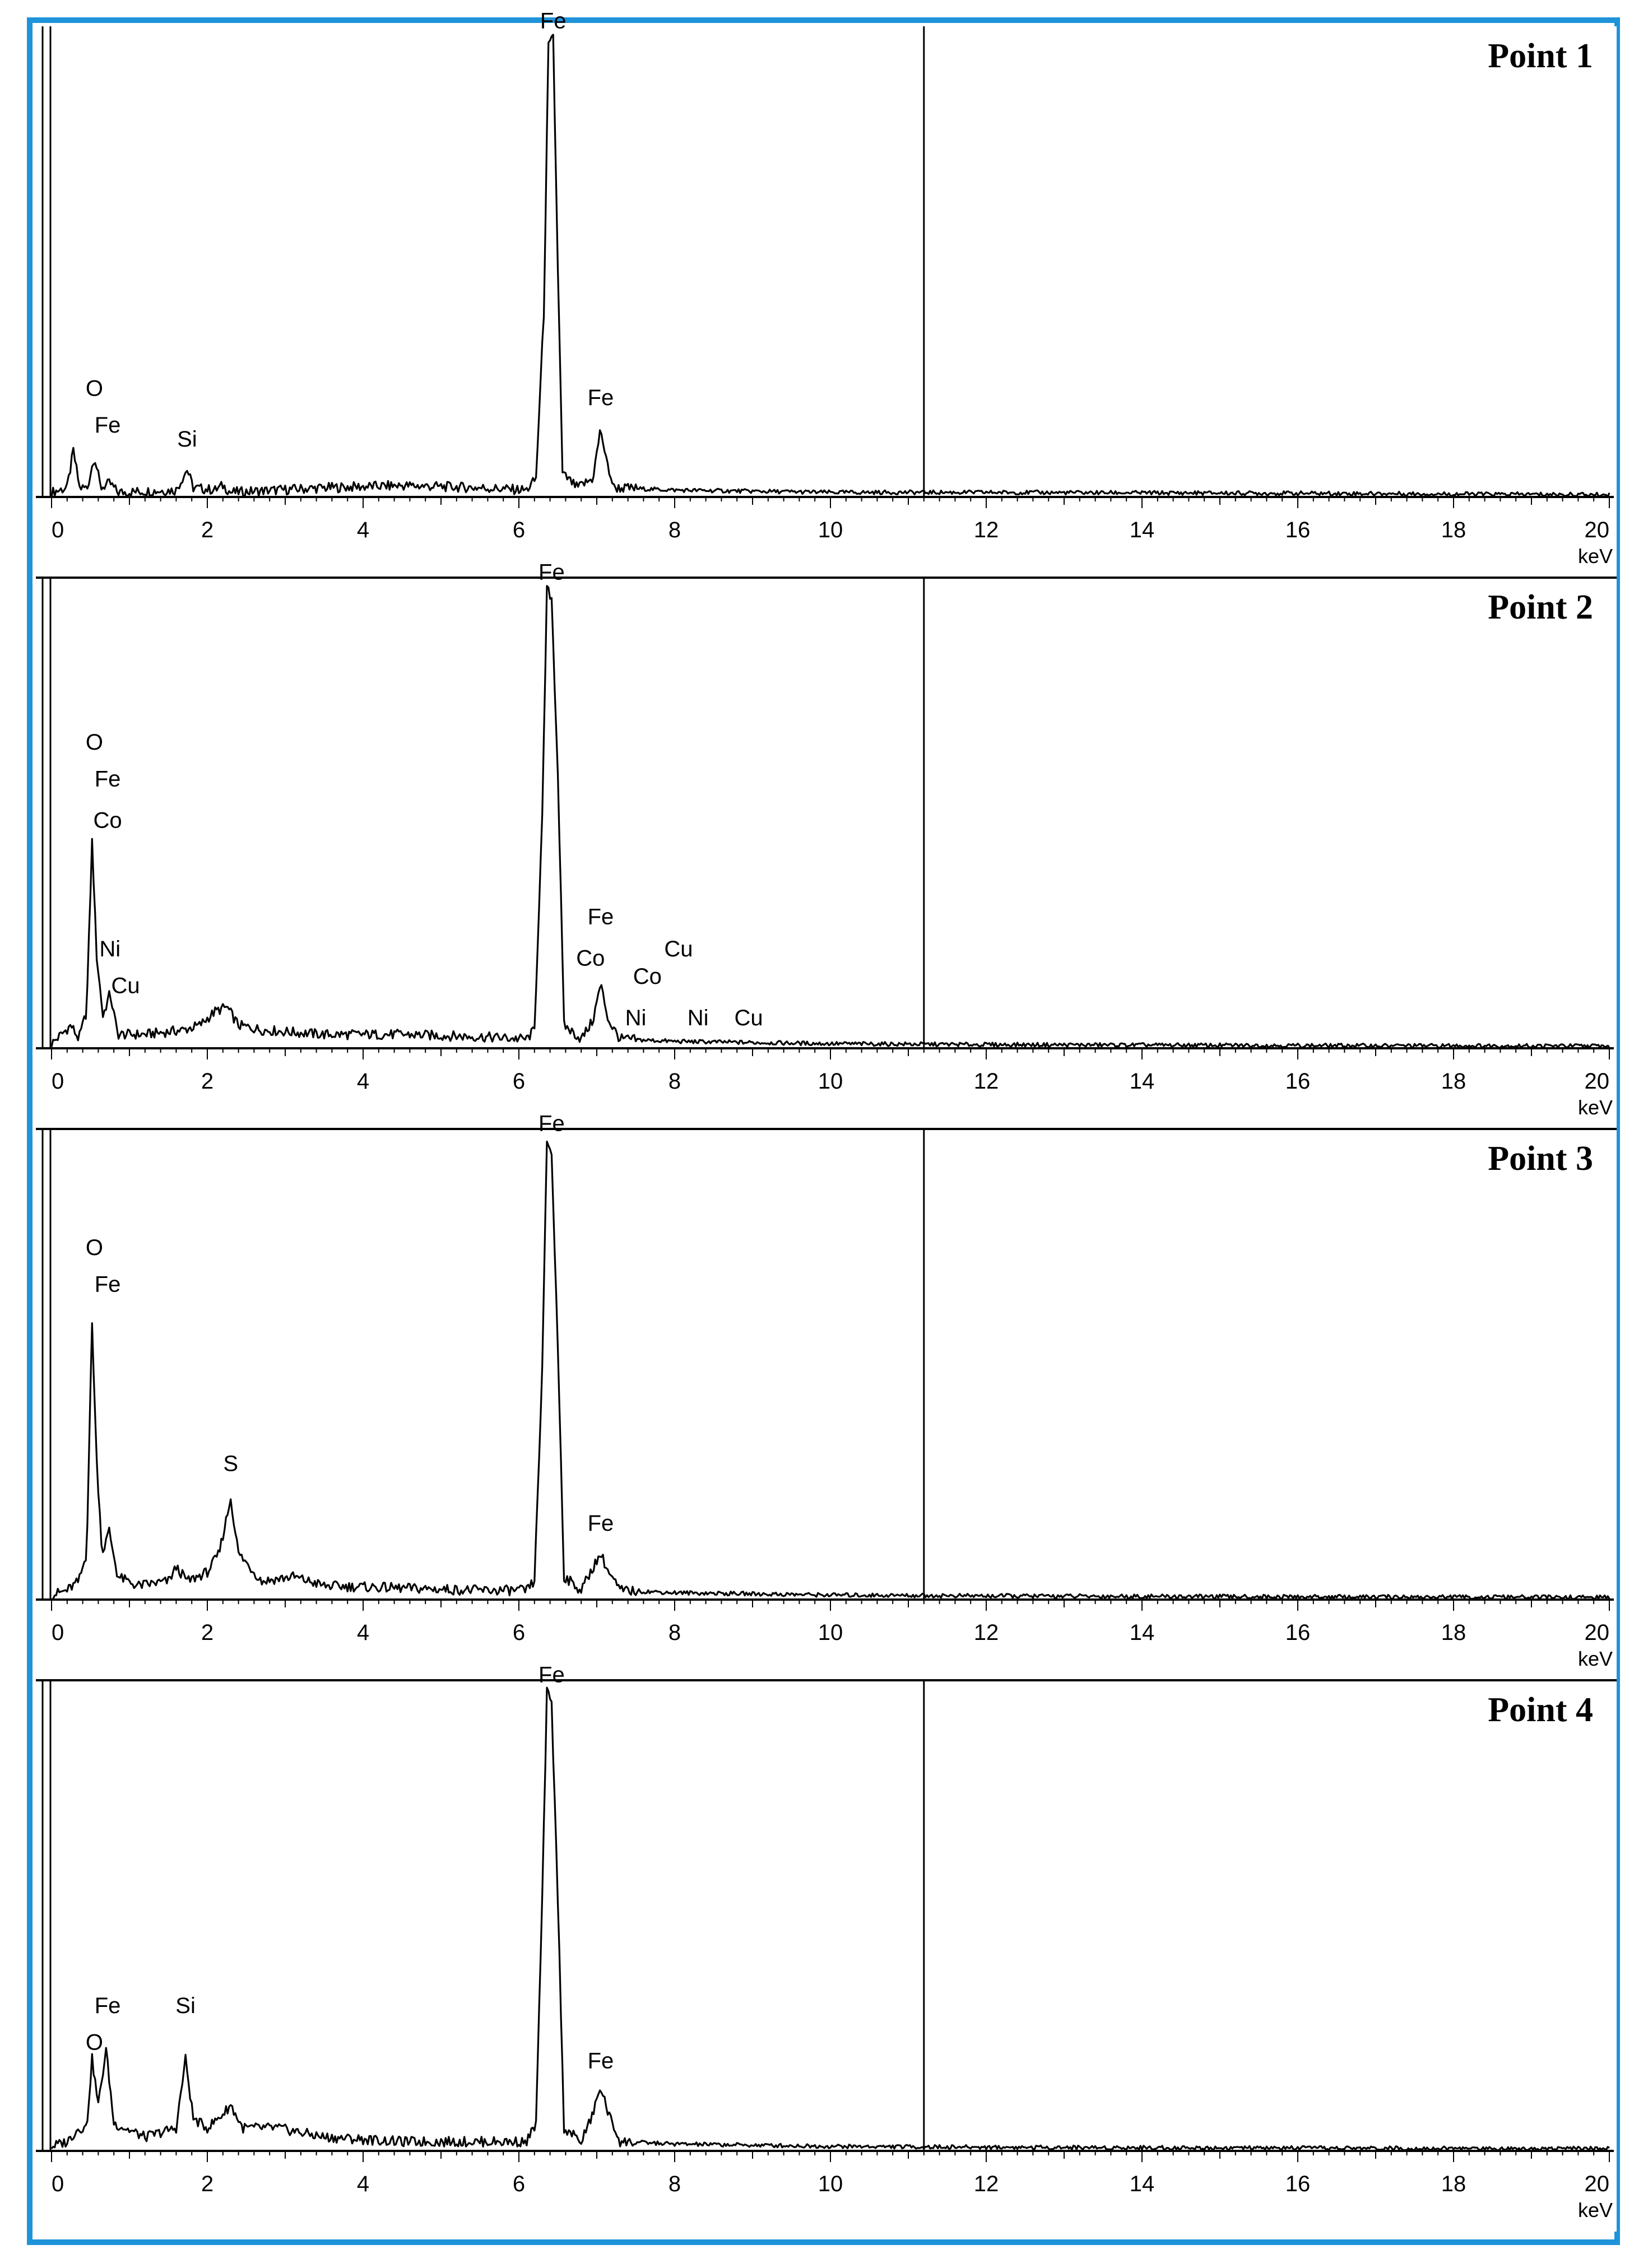  What do you see at coordinates (230, 1463) in the screenshot?
I see `peak-label: S` at bounding box center [230, 1463].